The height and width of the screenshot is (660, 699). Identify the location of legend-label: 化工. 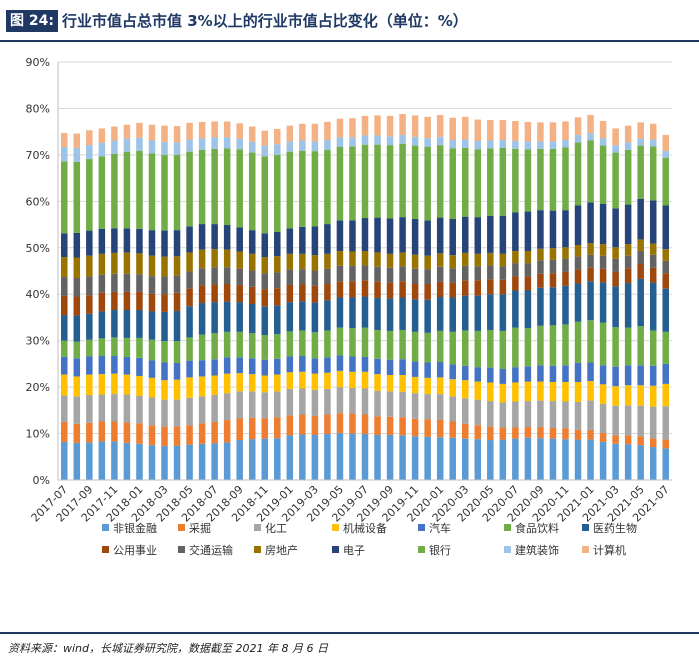
(276, 528).